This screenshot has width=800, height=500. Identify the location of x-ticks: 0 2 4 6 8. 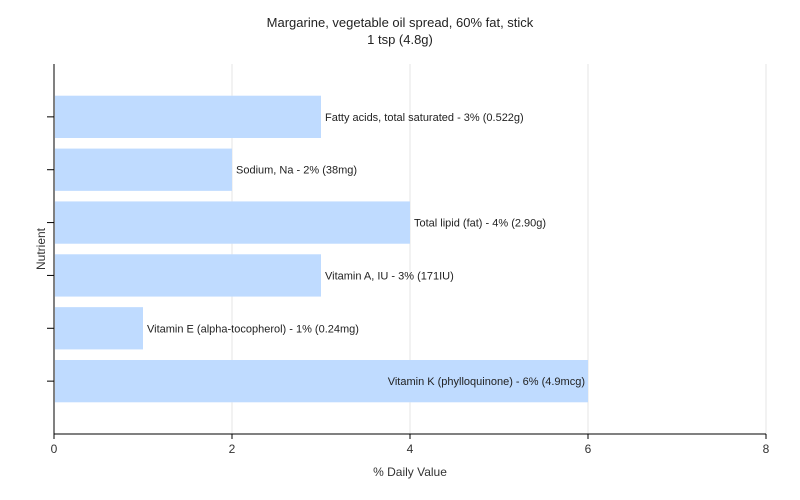
(410, 445).